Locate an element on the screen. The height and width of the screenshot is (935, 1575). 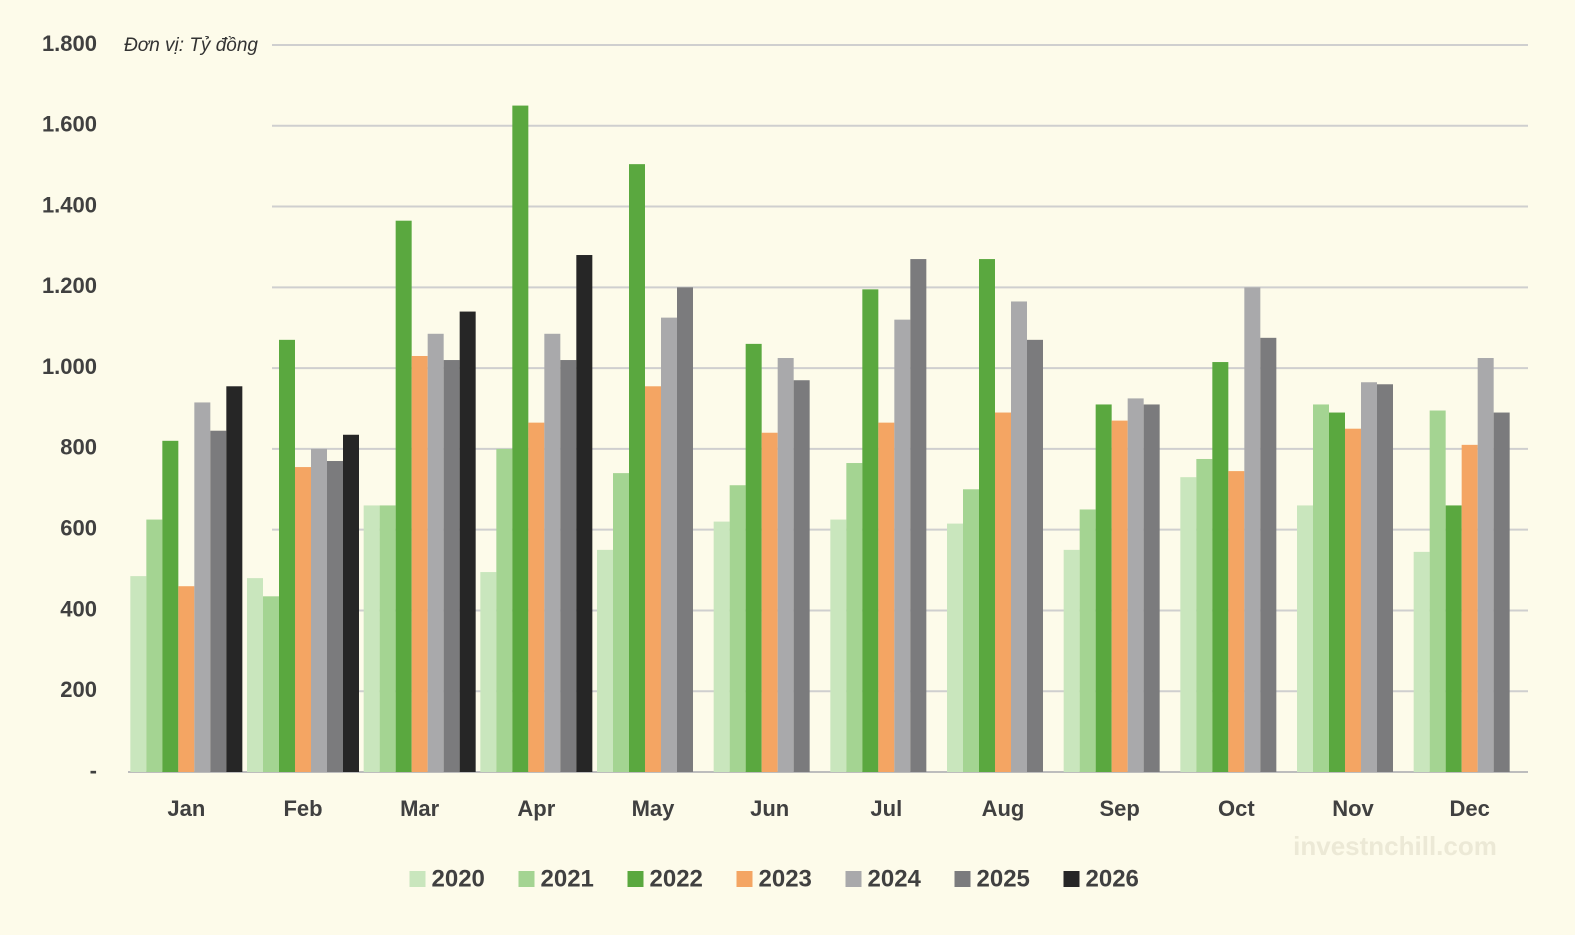
unit-label: Đơn vị: Tỷ đồng is located at coordinates (191, 45).